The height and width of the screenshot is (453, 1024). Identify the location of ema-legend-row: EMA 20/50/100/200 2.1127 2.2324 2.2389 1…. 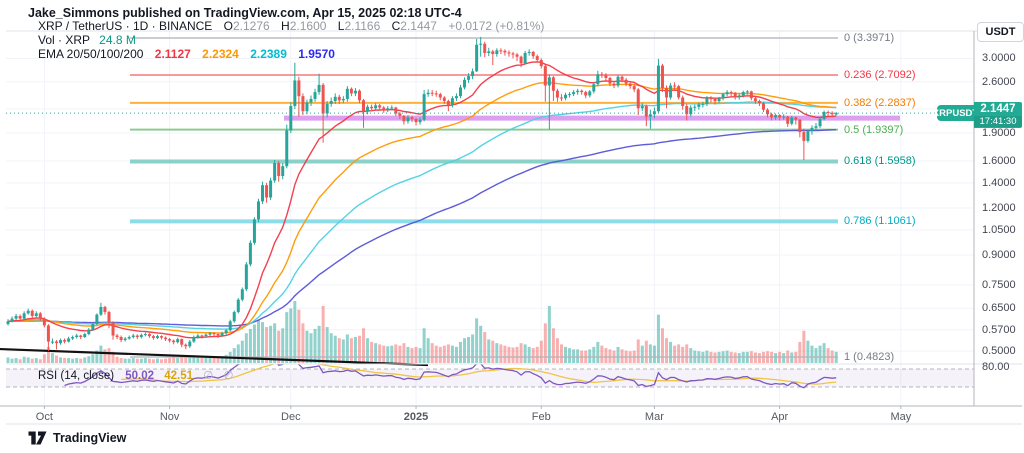
(186, 54).